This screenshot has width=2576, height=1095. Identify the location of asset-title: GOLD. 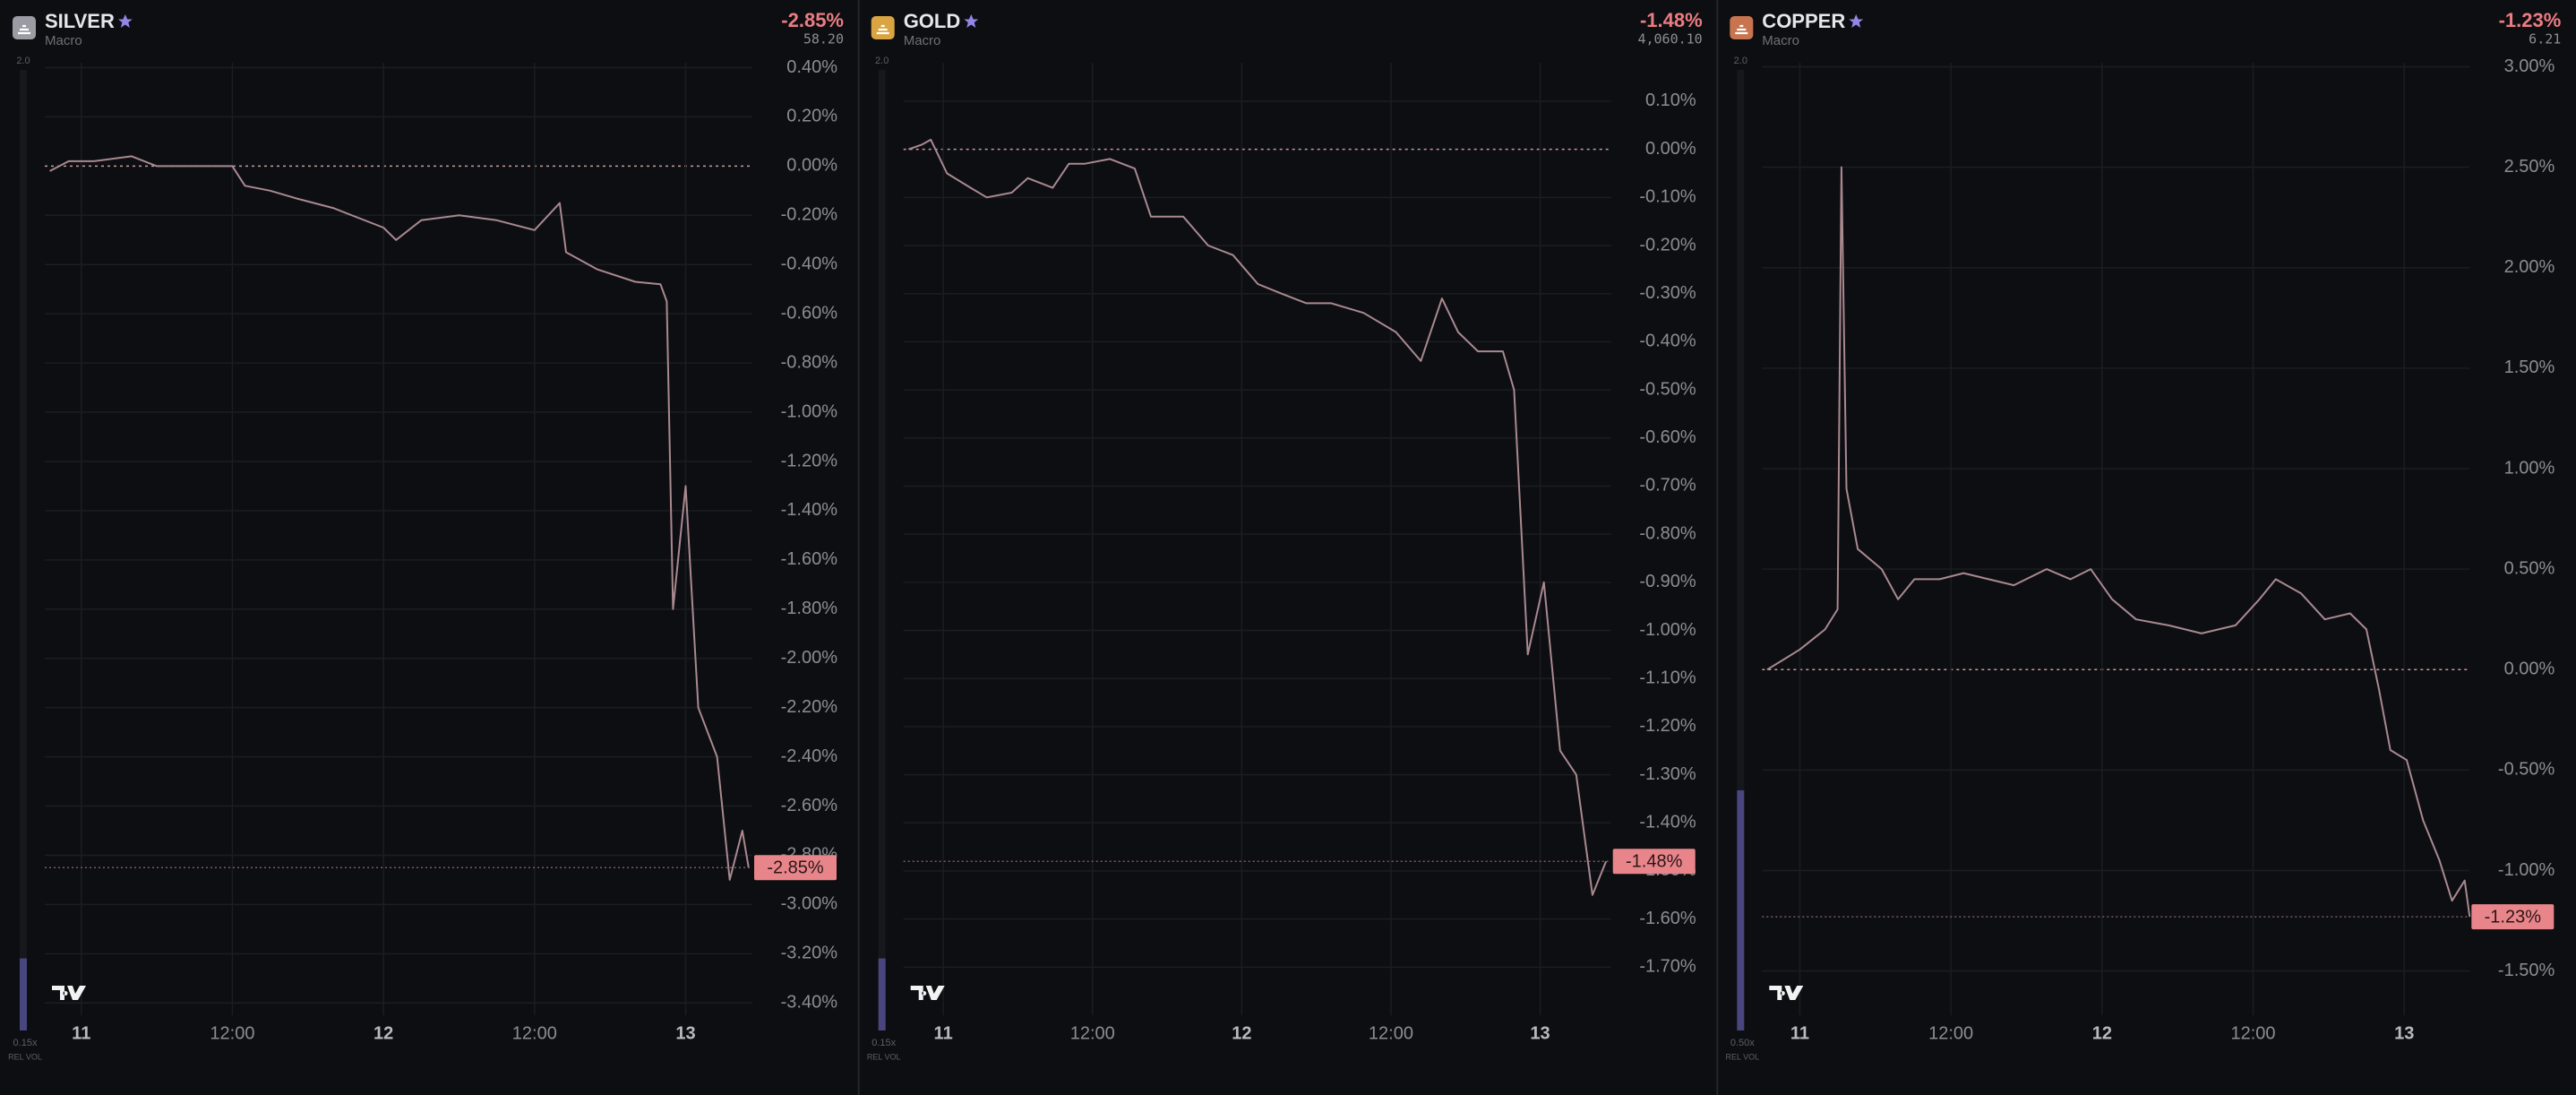
(932, 21).